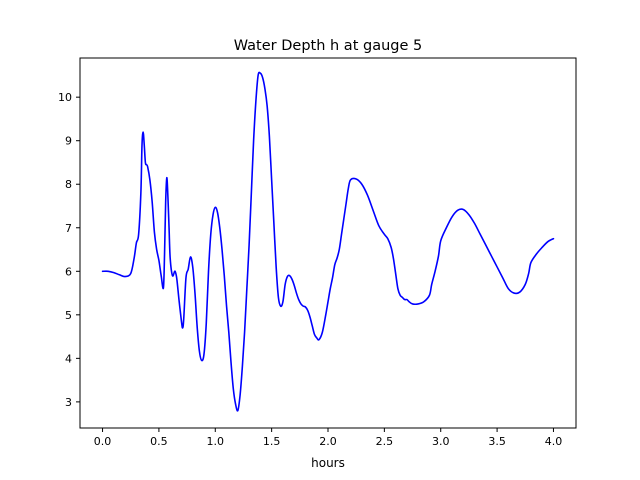 Image resolution: width=640 pixels, height=480 pixels. Describe the element at coordinates (68, 228) in the screenshot. I see `y-tick-label: 7` at that location.